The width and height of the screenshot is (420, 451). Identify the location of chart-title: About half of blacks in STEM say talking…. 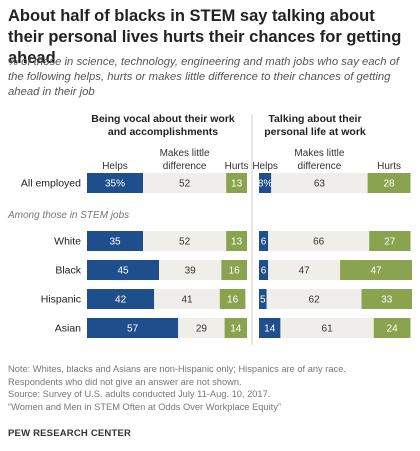
(205, 37).